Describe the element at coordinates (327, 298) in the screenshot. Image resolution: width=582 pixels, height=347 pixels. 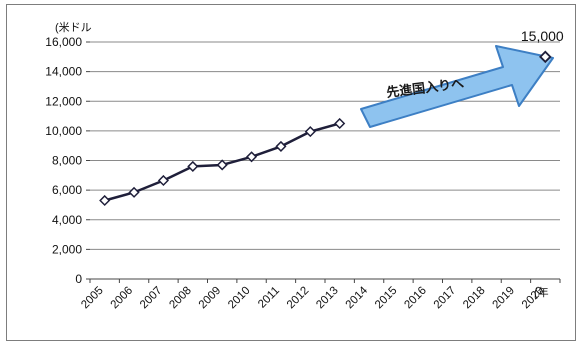
I see `x-tick-label: 2013` at that location.